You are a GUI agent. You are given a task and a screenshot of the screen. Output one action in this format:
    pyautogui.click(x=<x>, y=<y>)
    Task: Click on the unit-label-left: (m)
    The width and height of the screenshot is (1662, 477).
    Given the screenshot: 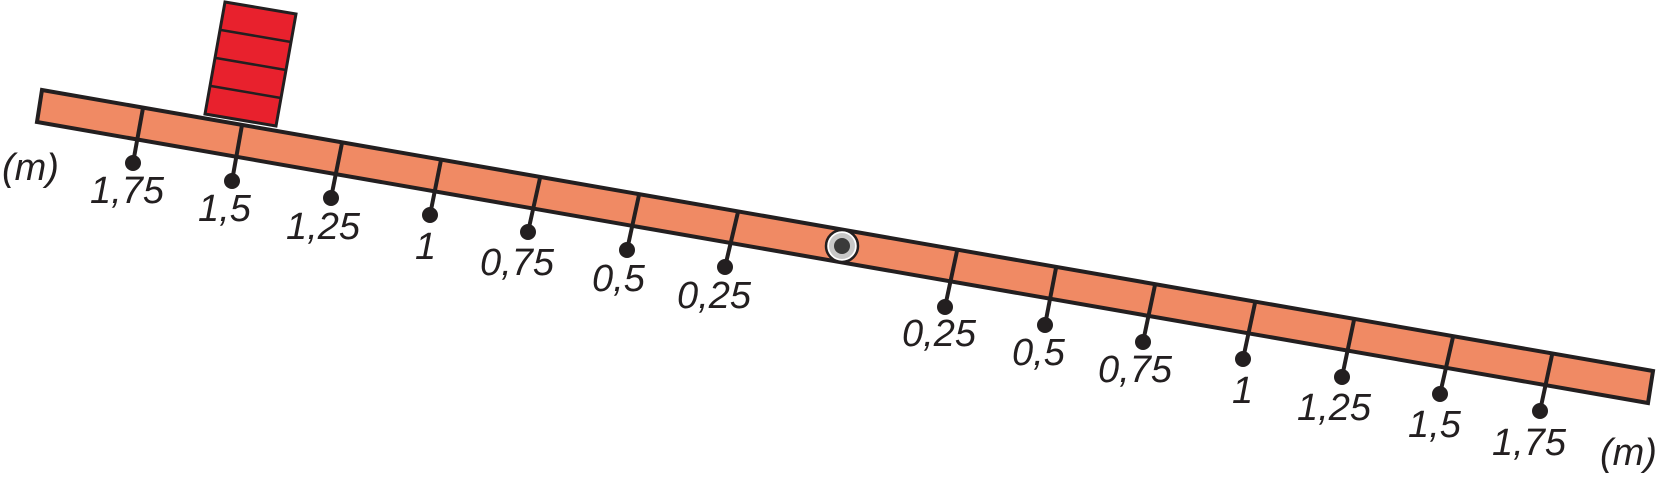 What is the action you would take?
    pyautogui.click(x=30, y=168)
    